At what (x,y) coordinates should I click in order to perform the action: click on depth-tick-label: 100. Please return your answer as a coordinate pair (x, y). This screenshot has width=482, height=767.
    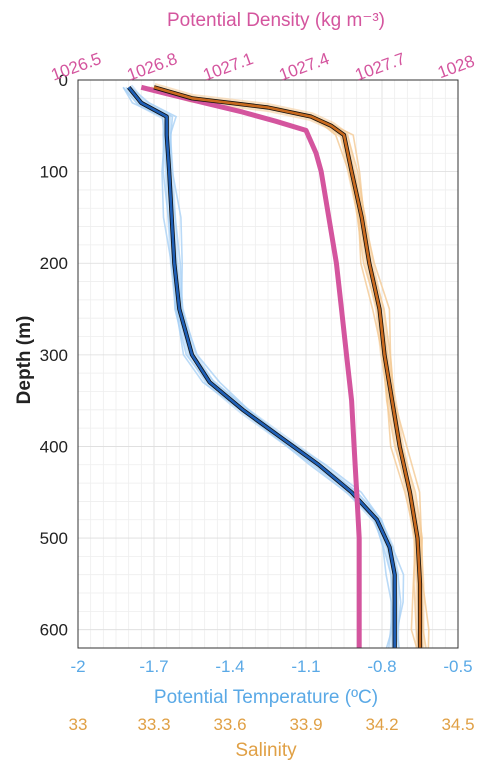
    Looking at the image, I should click on (54, 172).